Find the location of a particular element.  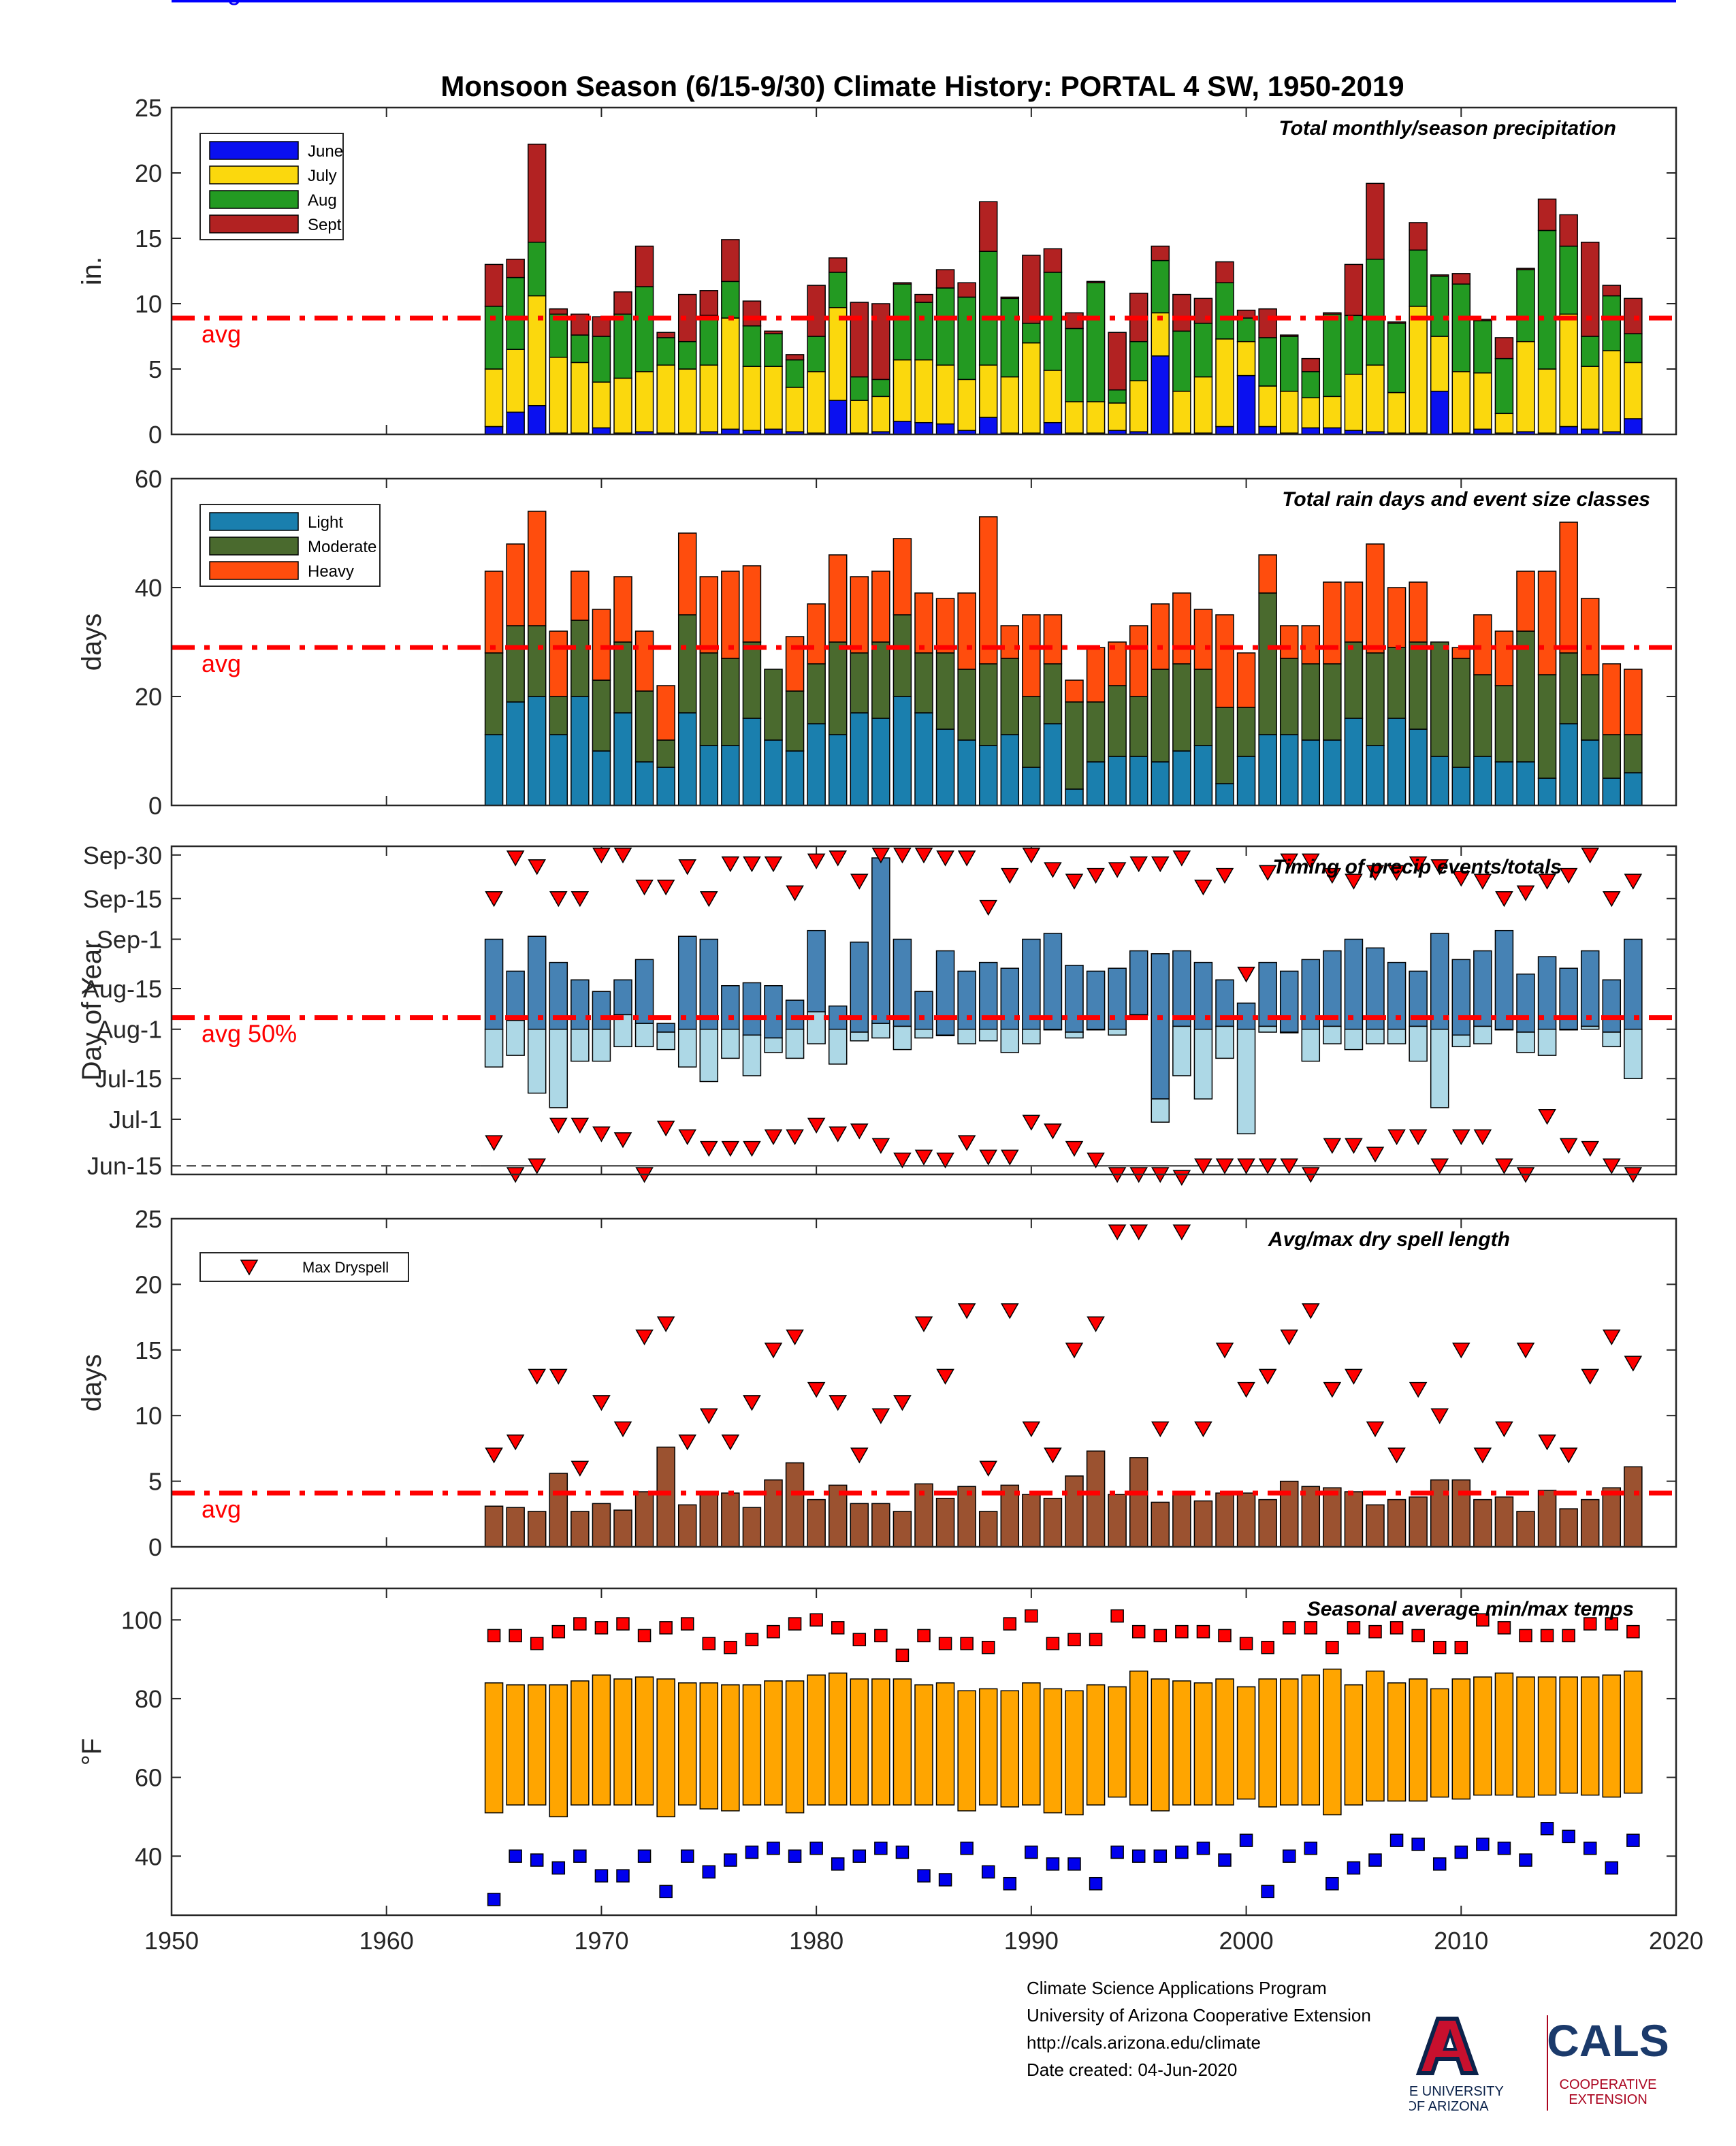

panel-subtitle: Total rain days and event size classes is located at coordinates (1466, 499).